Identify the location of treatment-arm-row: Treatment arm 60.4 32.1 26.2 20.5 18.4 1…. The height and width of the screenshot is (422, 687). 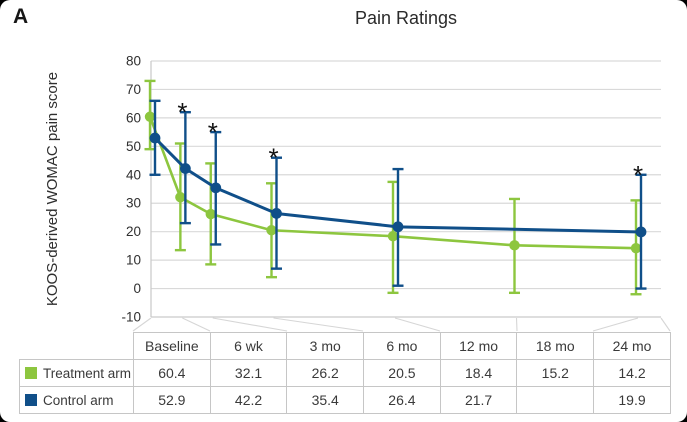
(345, 373).